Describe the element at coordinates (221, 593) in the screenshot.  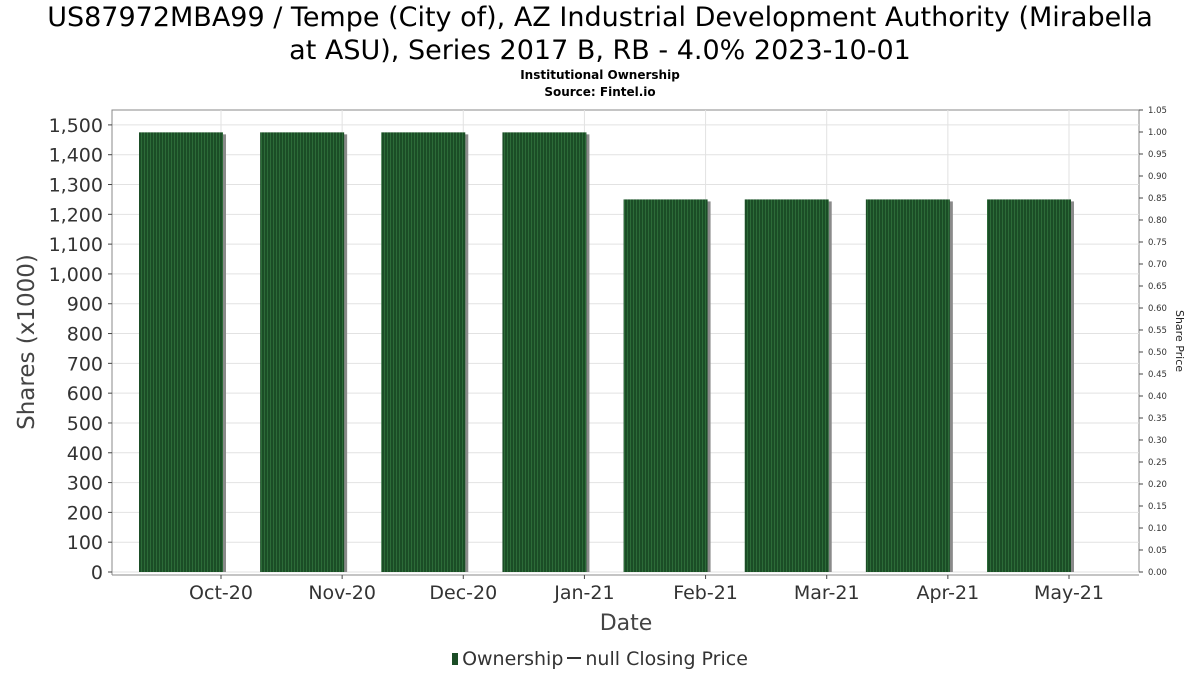
I see `x-tick-label: Oct-20` at that location.